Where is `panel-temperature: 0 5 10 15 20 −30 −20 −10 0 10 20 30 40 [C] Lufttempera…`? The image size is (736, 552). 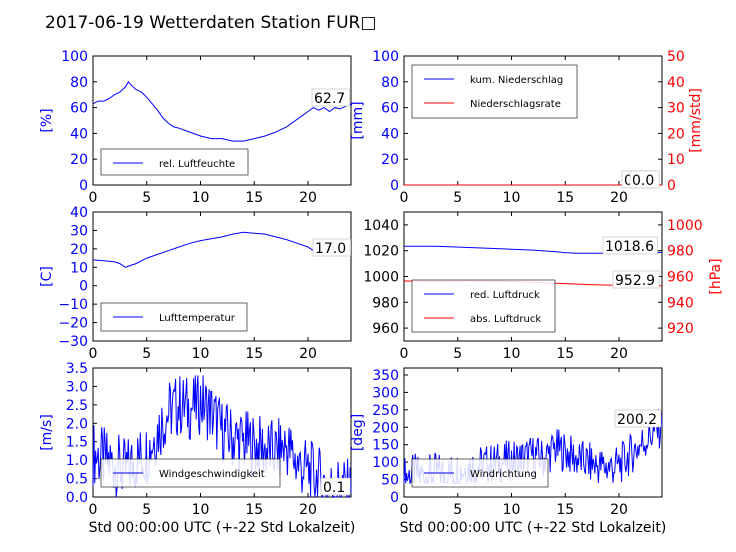 panel-temperature: 0 5 10 15 20 −30 −20 −10 0 10 20 30 40 [C] Lufttempera… is located at coordinates (195, 283).